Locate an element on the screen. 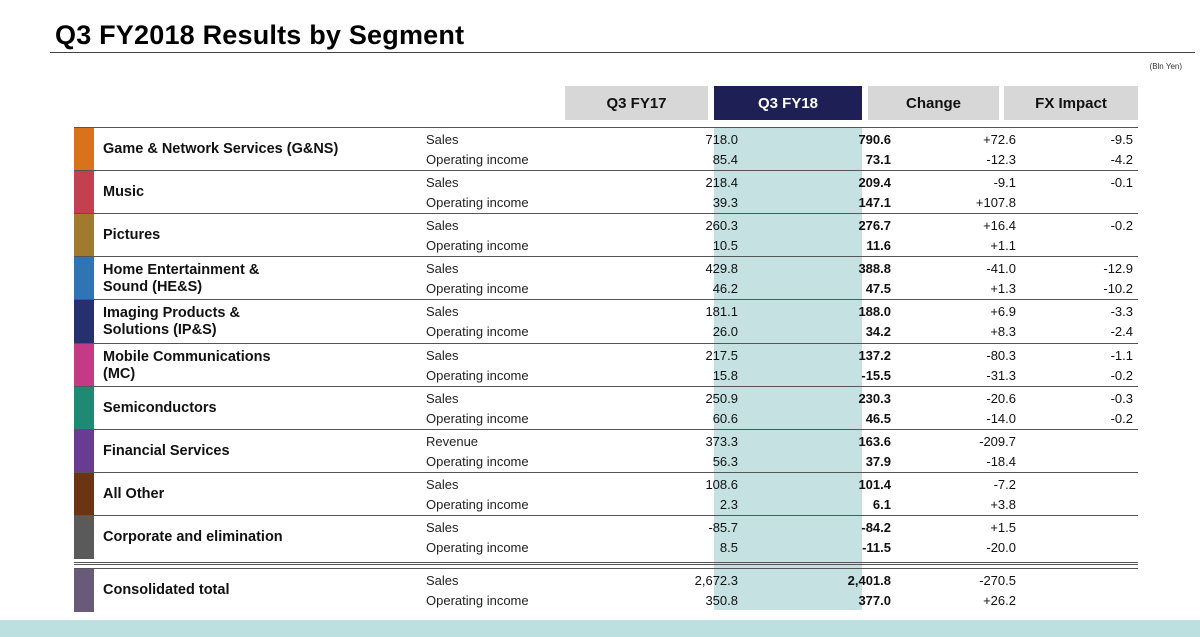  value-fy18: 790.6 is located at coordinates (874, 139).